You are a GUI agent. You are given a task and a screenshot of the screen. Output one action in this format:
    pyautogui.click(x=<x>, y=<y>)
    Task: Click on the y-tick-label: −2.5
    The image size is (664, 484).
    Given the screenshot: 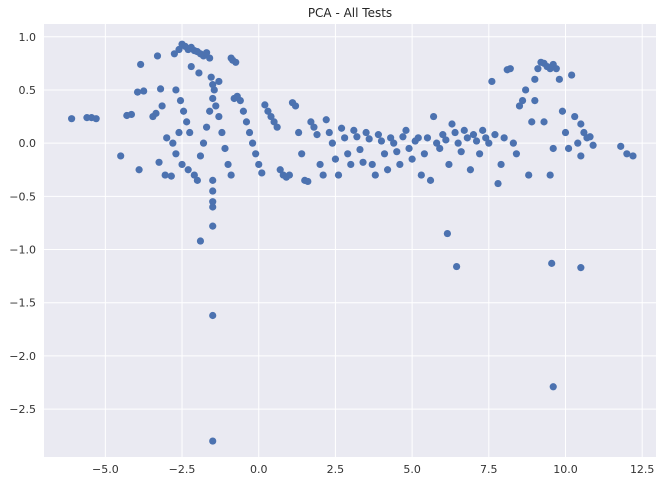 What is the action you would take?
    pyautogui.click(x=22, y=409)
    